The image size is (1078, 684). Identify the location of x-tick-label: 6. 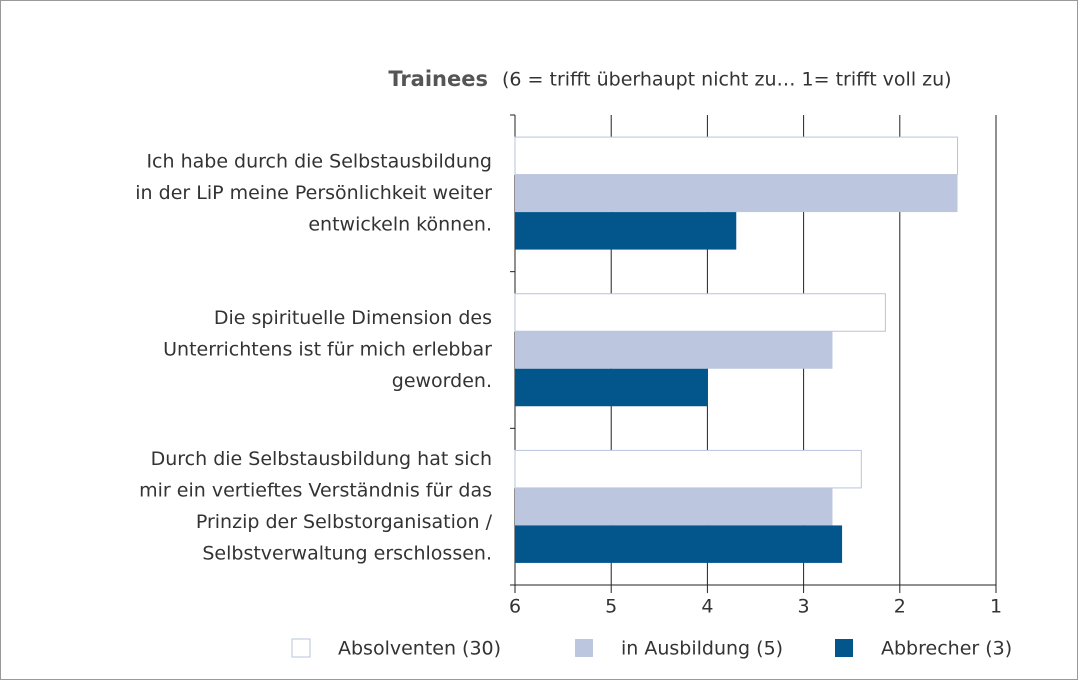
(515, 607).